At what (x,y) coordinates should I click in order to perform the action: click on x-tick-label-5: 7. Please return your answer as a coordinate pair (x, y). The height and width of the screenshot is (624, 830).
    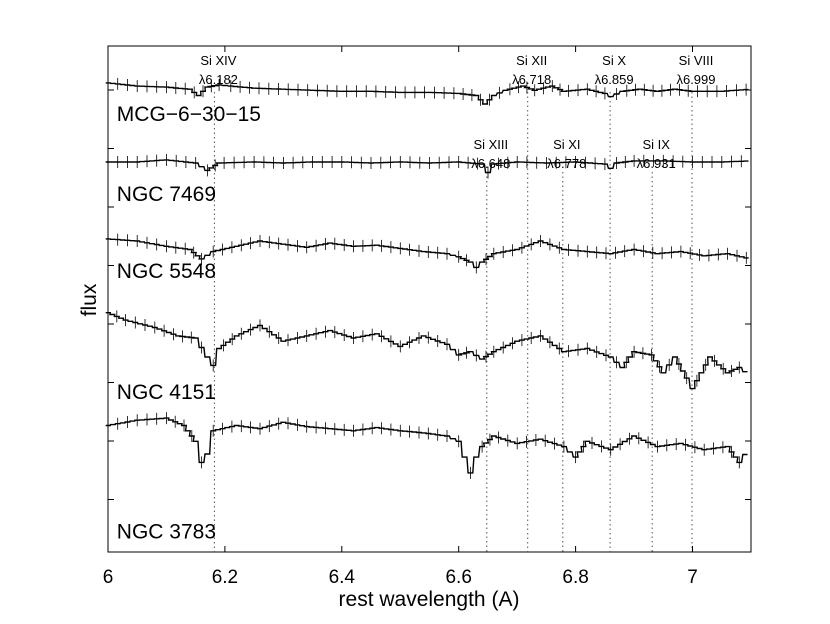
    Looking at the image, I should click on (692, 577).